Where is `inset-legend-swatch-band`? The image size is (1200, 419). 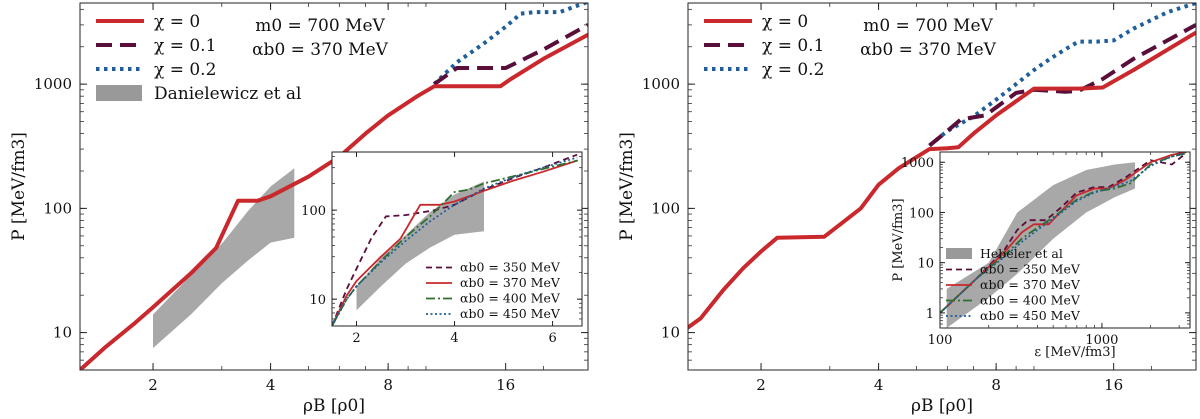 inset-legend-swatch-band is located at coordinates (959, 253).